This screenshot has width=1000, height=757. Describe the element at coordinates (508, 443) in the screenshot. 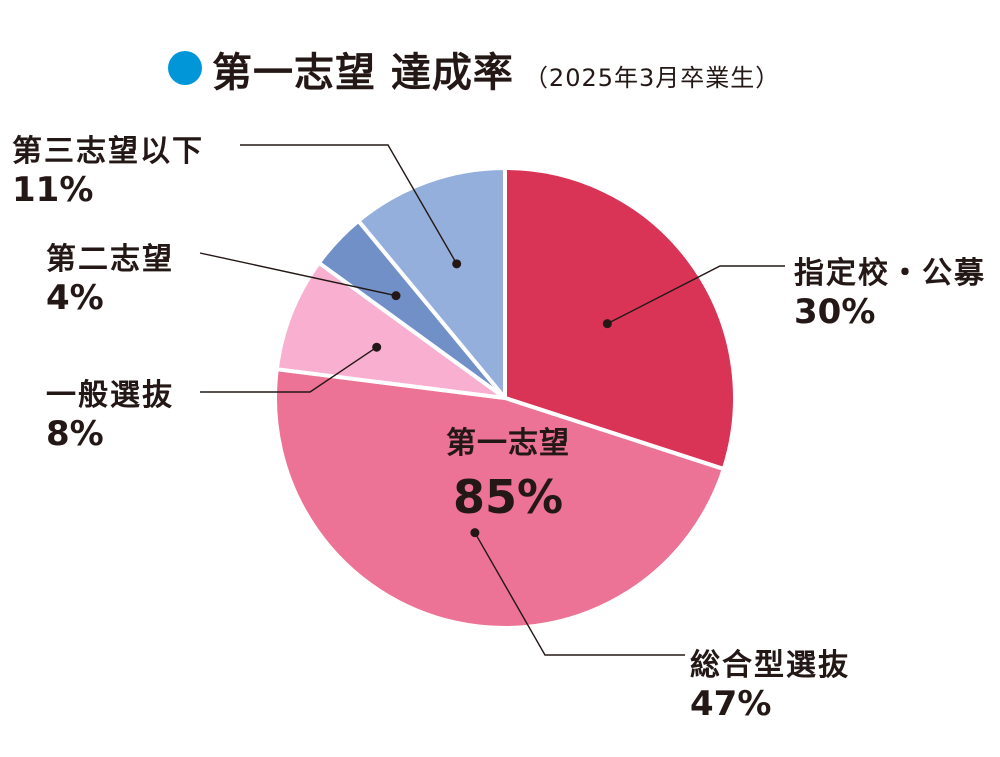

I see `center-label-name: 第一志望` at that location.